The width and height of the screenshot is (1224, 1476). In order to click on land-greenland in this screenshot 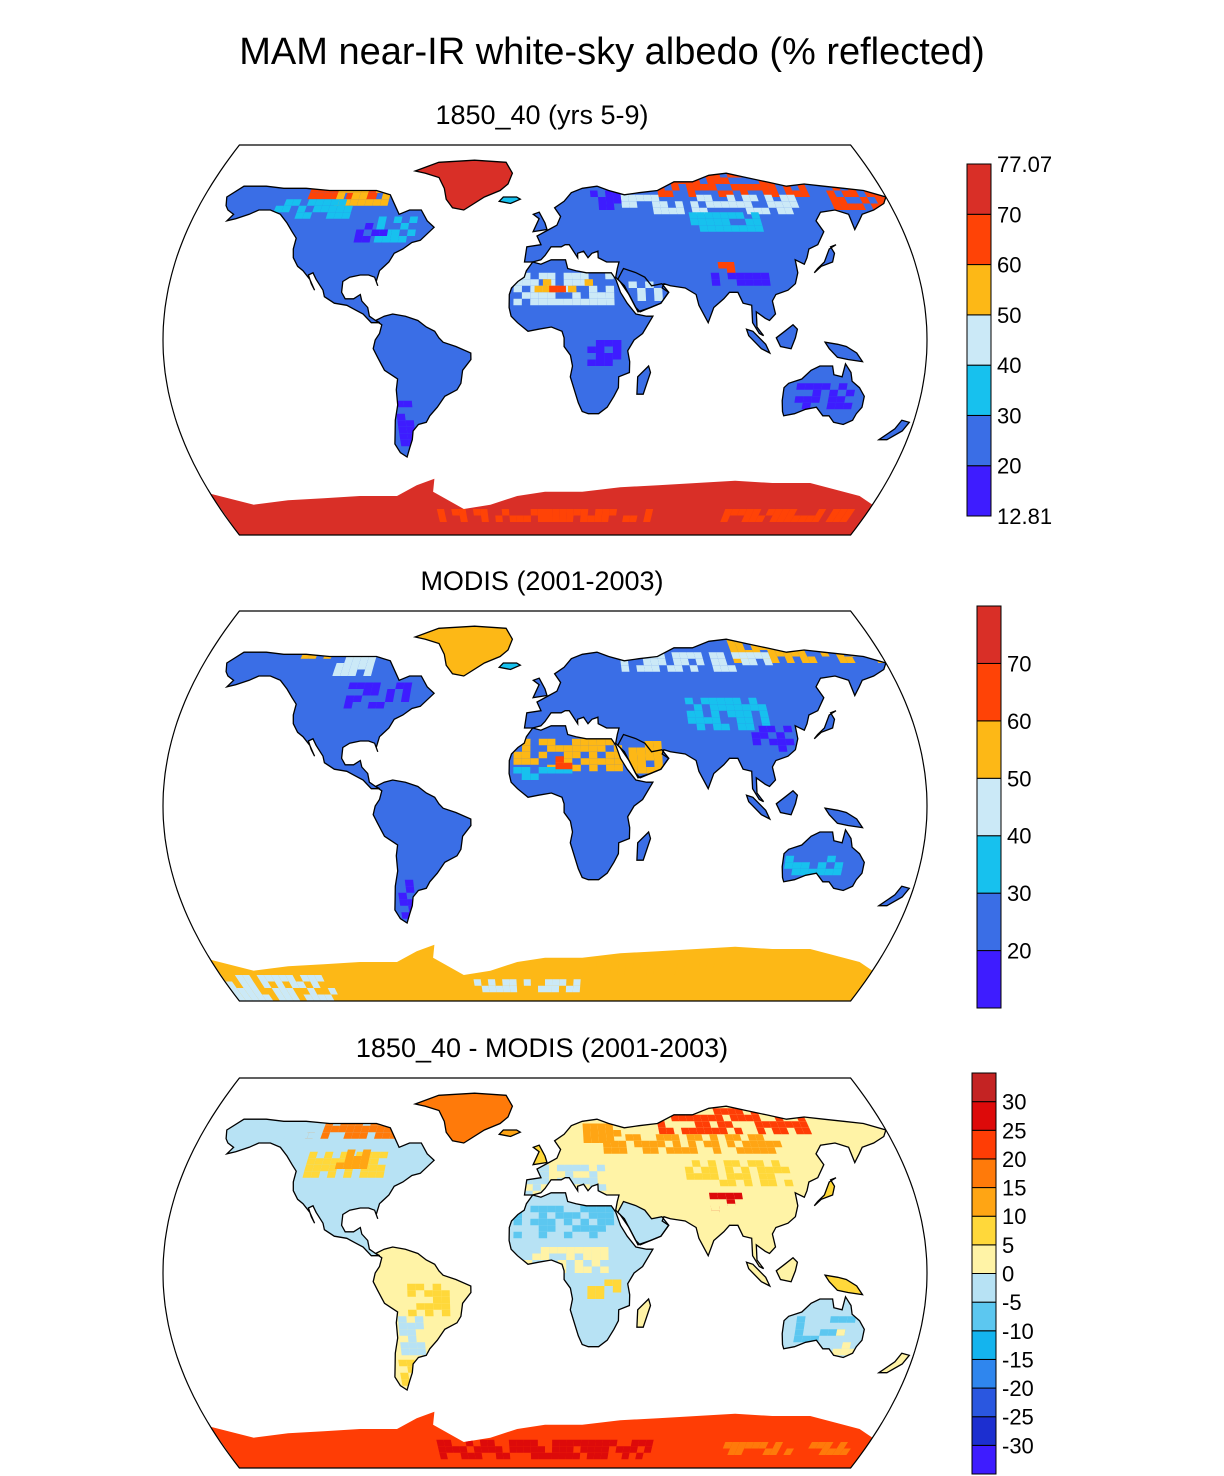, I will do `click(464, 1118)`.